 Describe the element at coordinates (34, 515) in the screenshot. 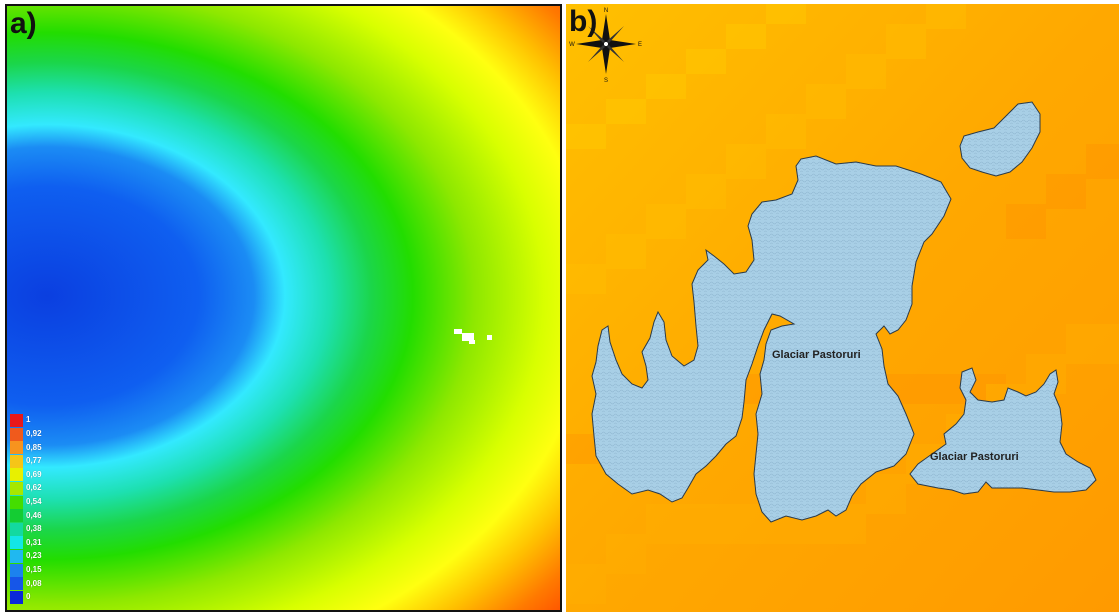

I see `legend-label: 0,46` at that location.